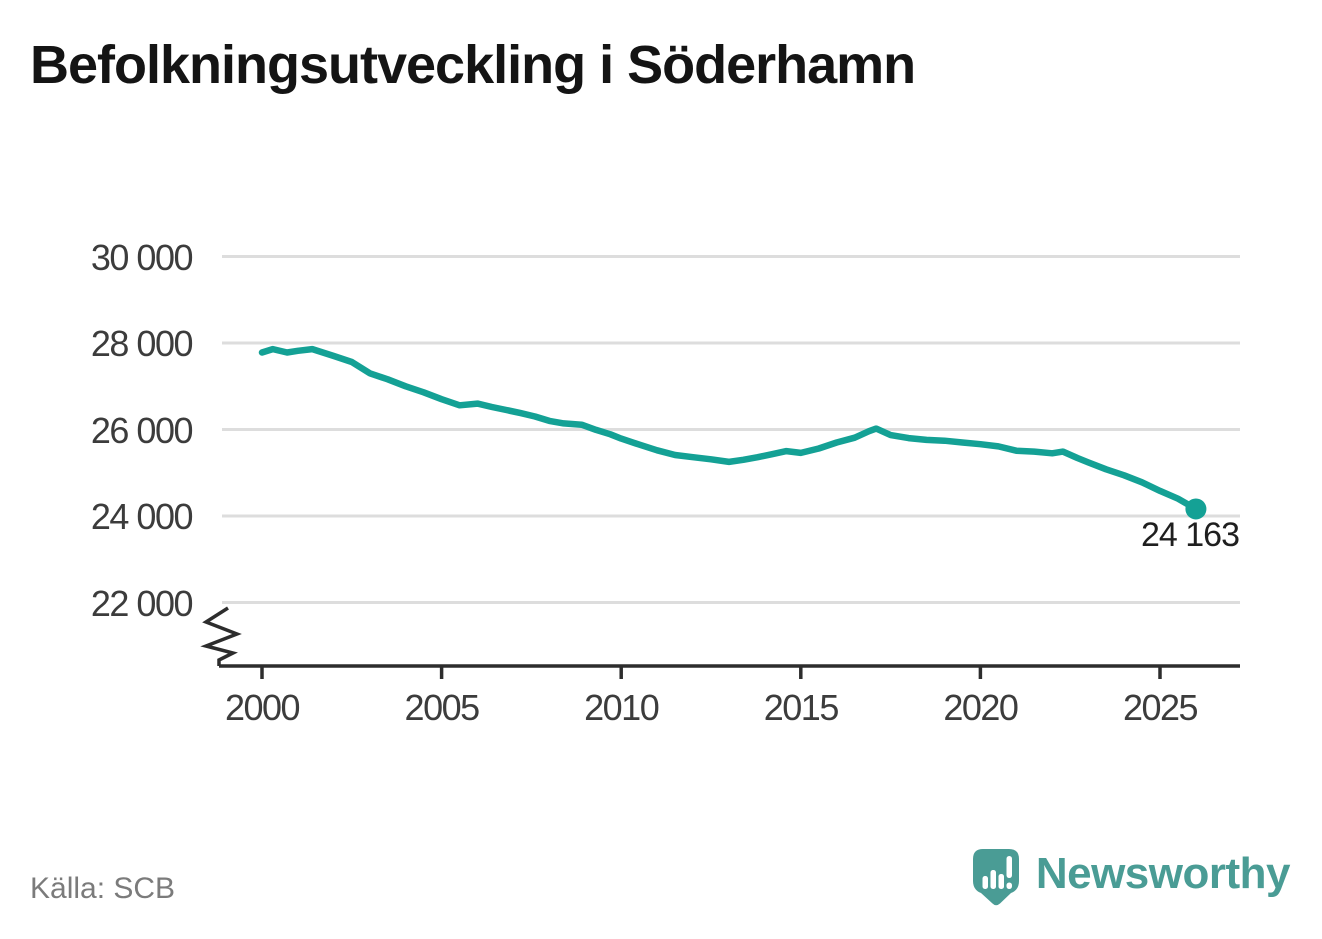 The image size is (1322, 939). Describe the element at coordinates (801, 707) in the screenshot. I see `x-tick-label: 2015` at that location.